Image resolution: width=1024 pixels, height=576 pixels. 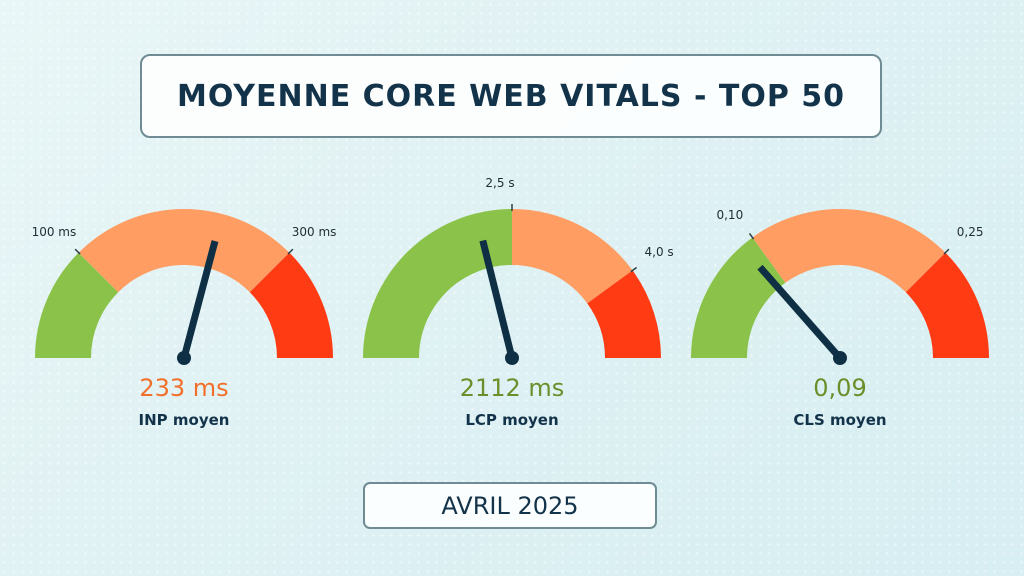 I want to click on gauge-label: LCP moyen, so click(x=511, y=420).